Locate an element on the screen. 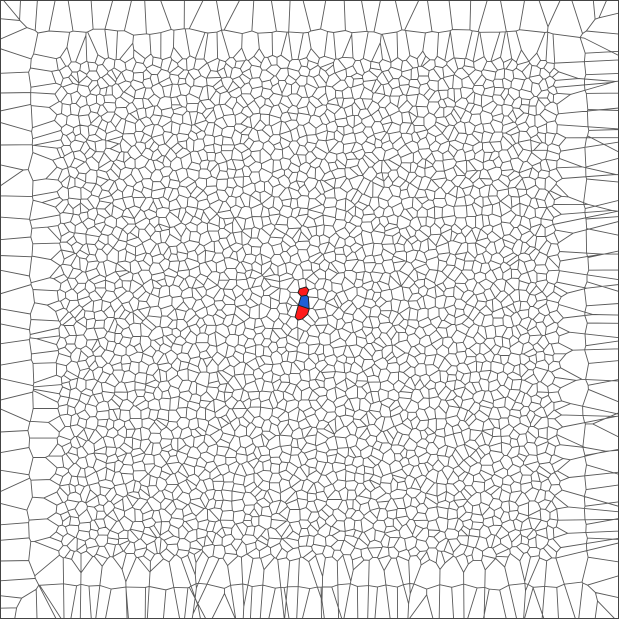  highlighted-cells is located at coordinates (302, 303).